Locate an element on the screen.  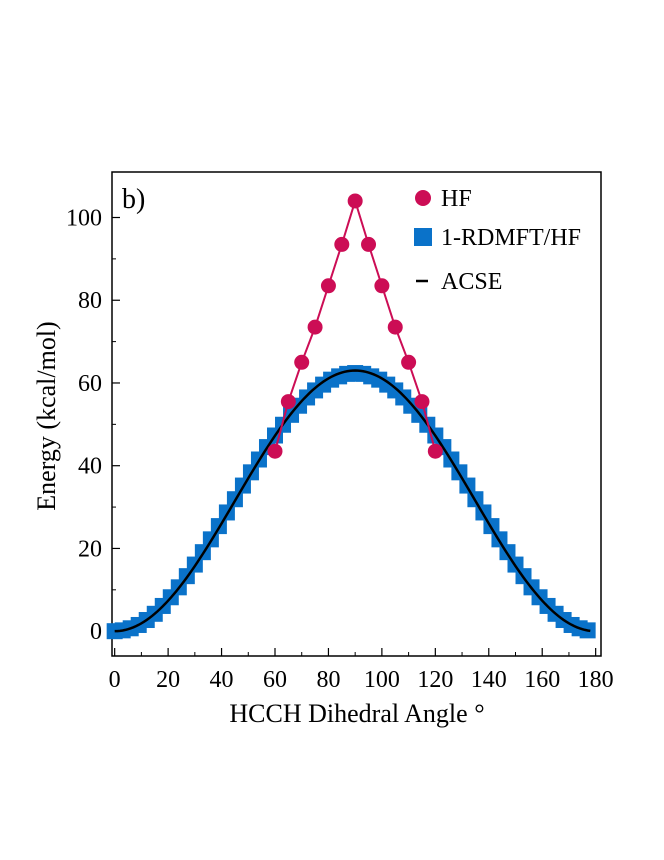
x-tick-label: 160 is located at coordinates (542, 680).